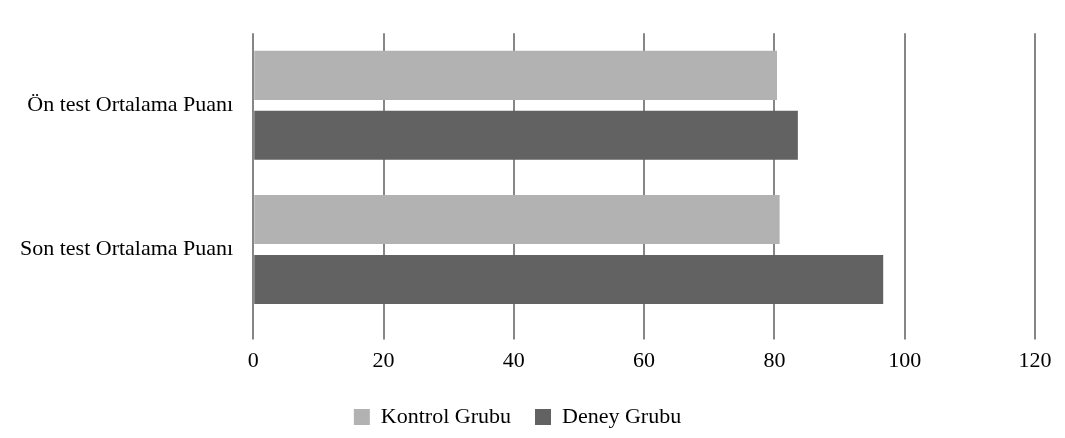 This screenshot has height=438, width=1065. Describe the element at coordinates (622, 415) in the screenshot. I see `legend-label: Deney Grubu` at that location.